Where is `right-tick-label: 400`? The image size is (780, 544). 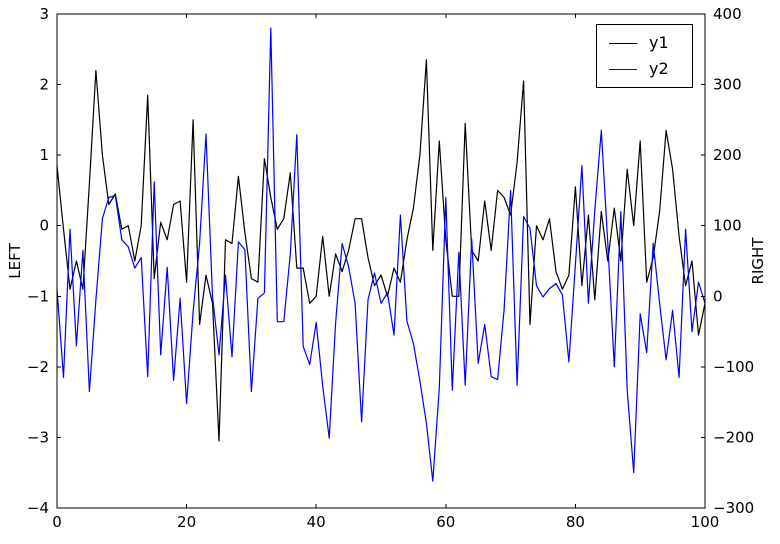
right-tick-label: 400 is located at coordinates (727, 14).